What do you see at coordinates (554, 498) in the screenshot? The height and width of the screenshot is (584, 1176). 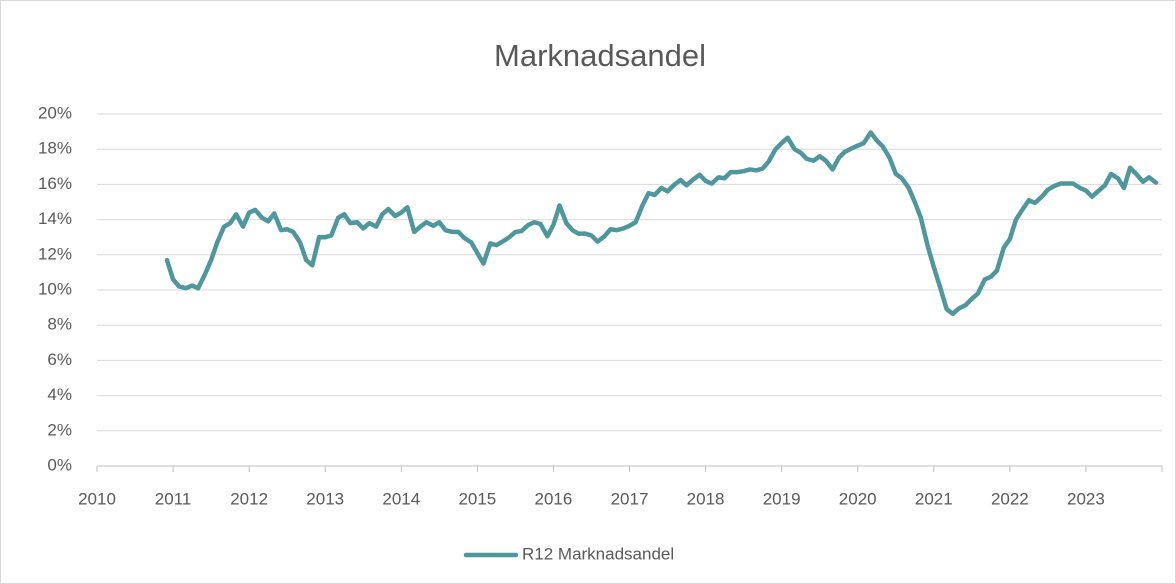 I see `x-tick-label: 2016` at bounding box center [554, 498].